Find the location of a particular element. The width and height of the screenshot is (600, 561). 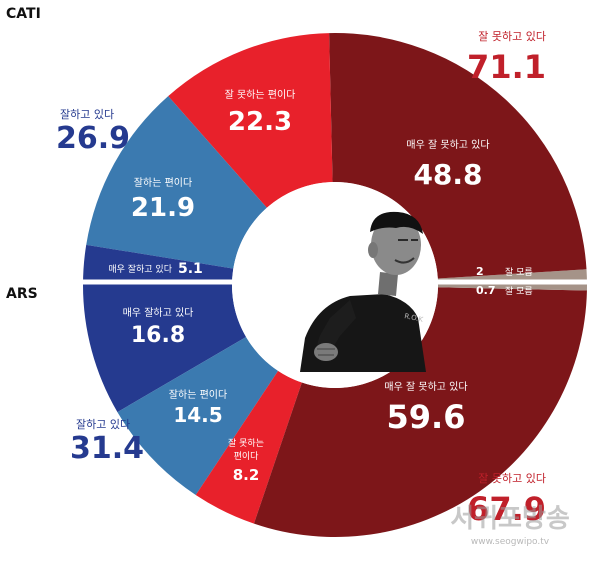

cati-somewhat-bad-value: 22.3 is located at coordinates (260, 122).